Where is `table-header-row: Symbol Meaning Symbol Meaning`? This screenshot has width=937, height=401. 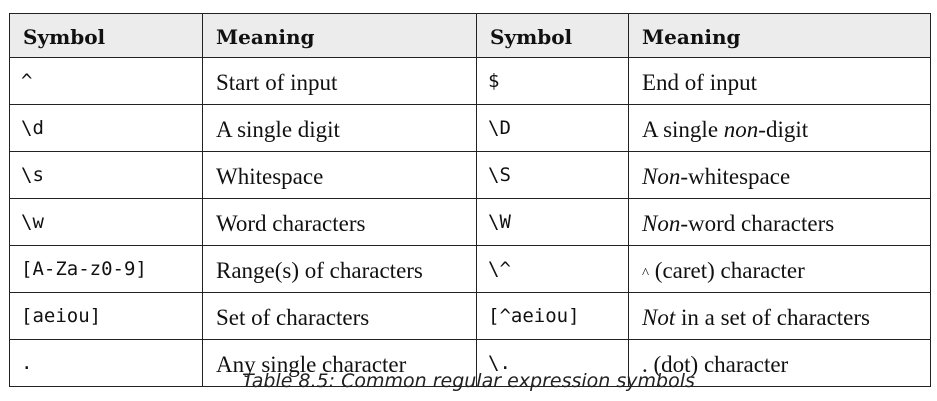
table-header-row: Symbol Meaning Symbol Meaning is located at coordinates (470, 35).